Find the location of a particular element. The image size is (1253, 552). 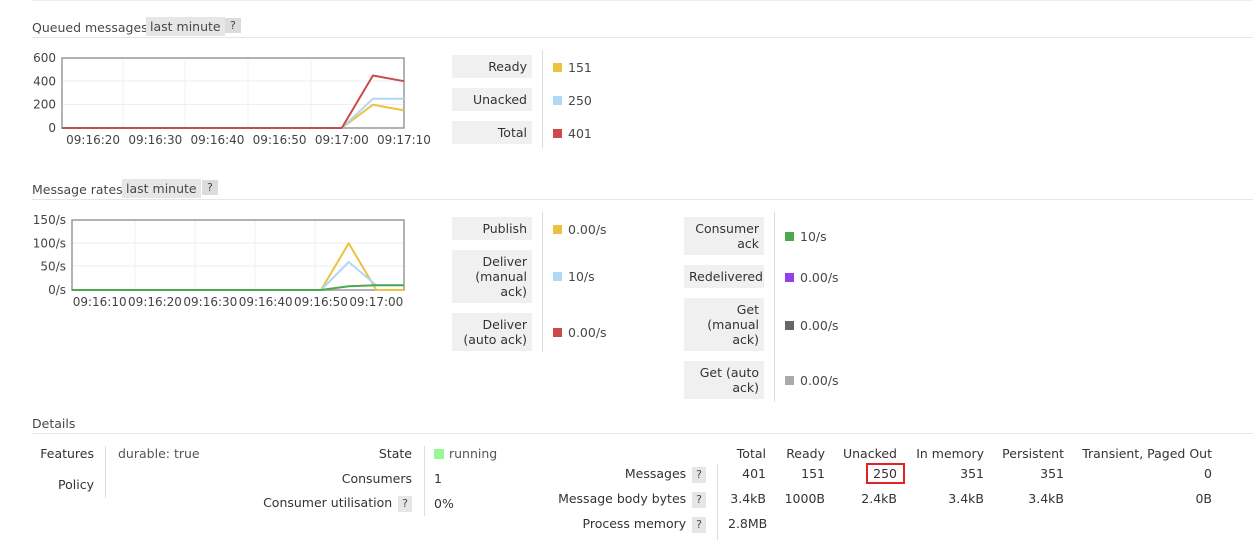

rates-ytick: 150/s is located at coordinates (49, 220).